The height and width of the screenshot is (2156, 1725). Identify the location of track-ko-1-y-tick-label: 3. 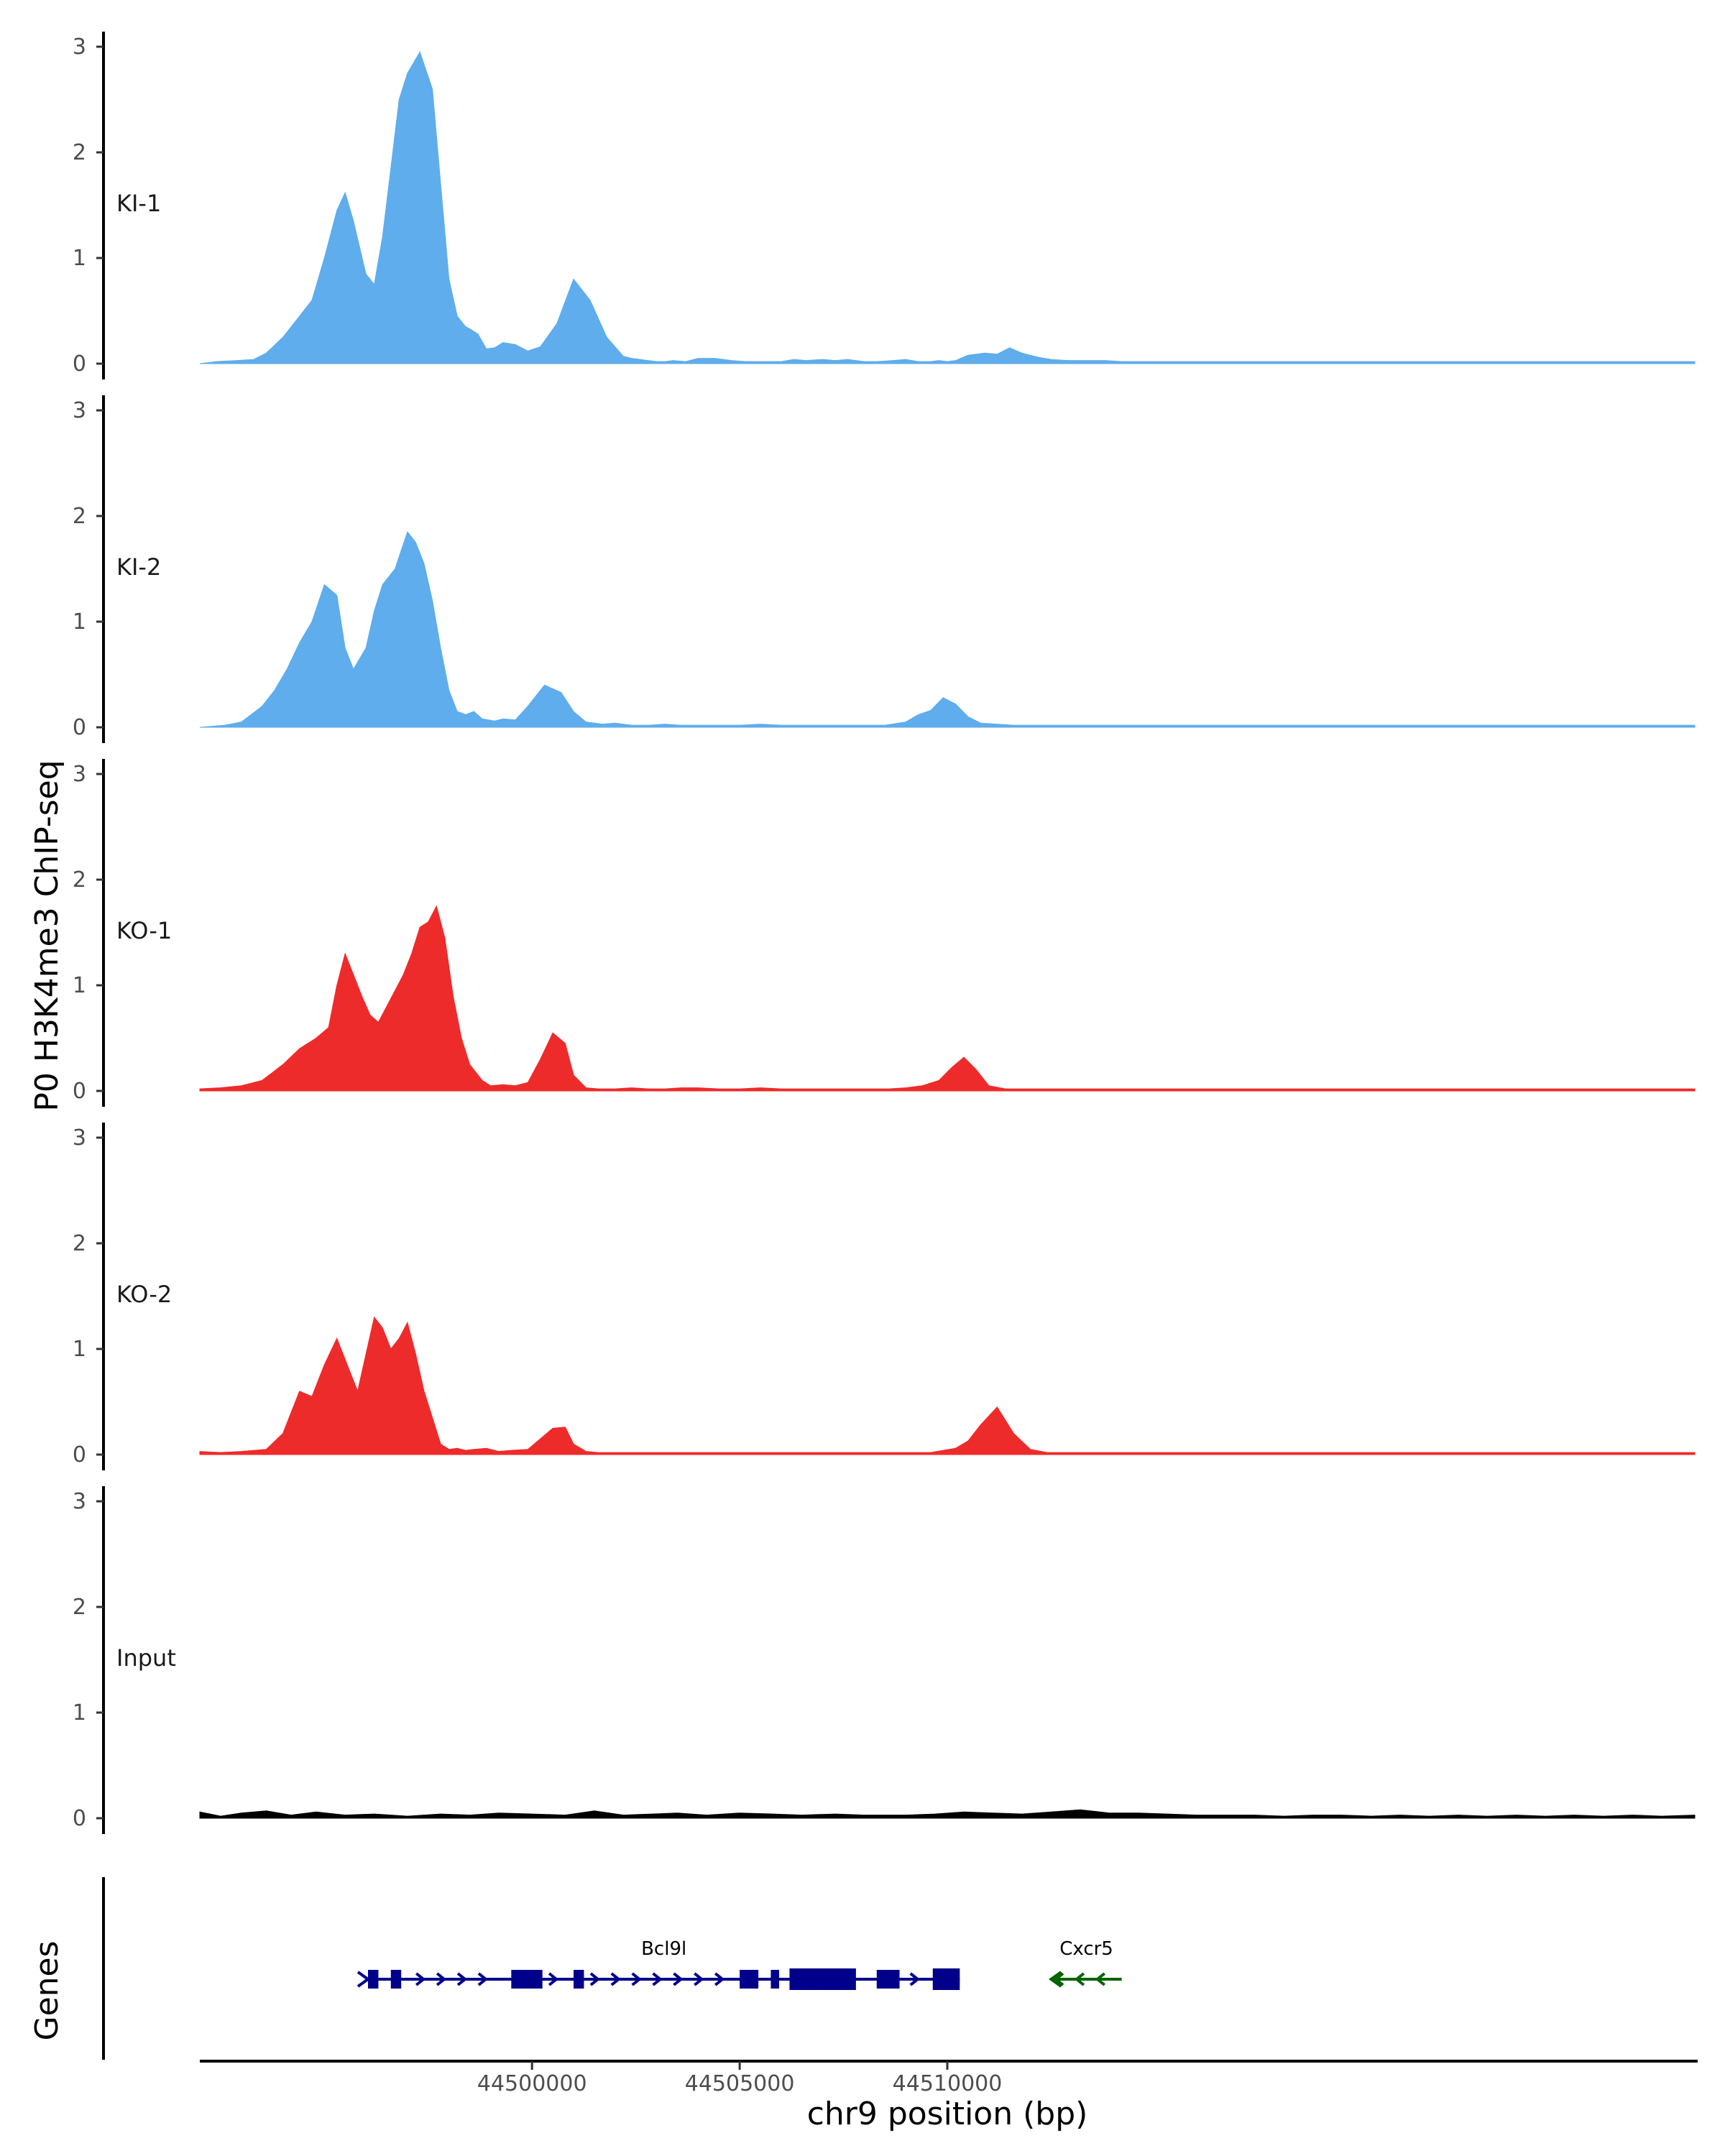
(79, 774).